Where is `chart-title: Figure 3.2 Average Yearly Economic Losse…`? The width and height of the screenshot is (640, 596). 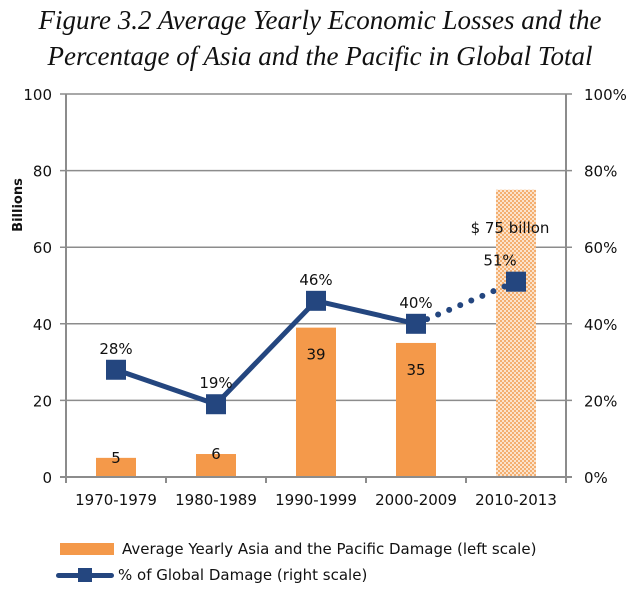
chart-title: Figure 3.2 Average Yearly Economic Losse… is located at coordinates (320, 38).